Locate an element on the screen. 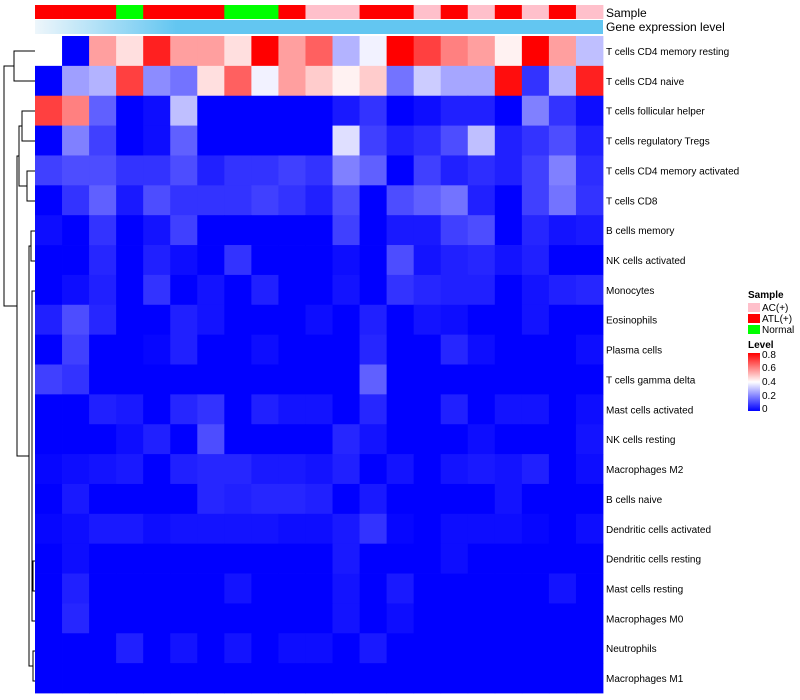 This screenshot has width=800, height=700. row-label: NK cells resting is located at coordinates (640, 440).